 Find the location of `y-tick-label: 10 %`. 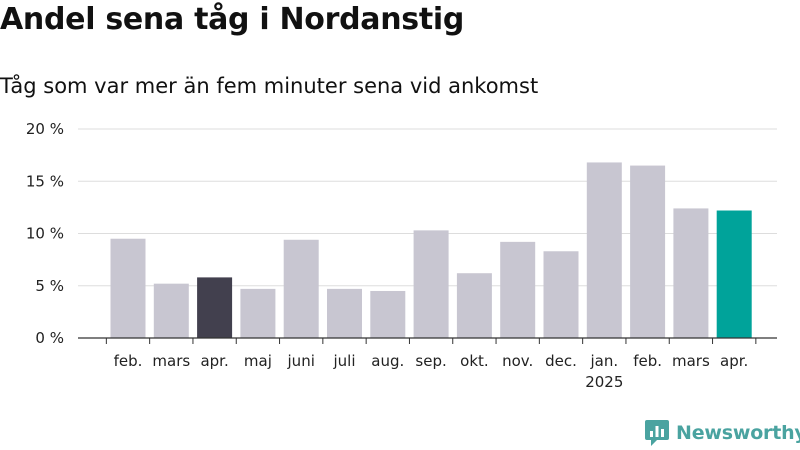

y-tick-label: 10 % is located at coordinates (45, 234).